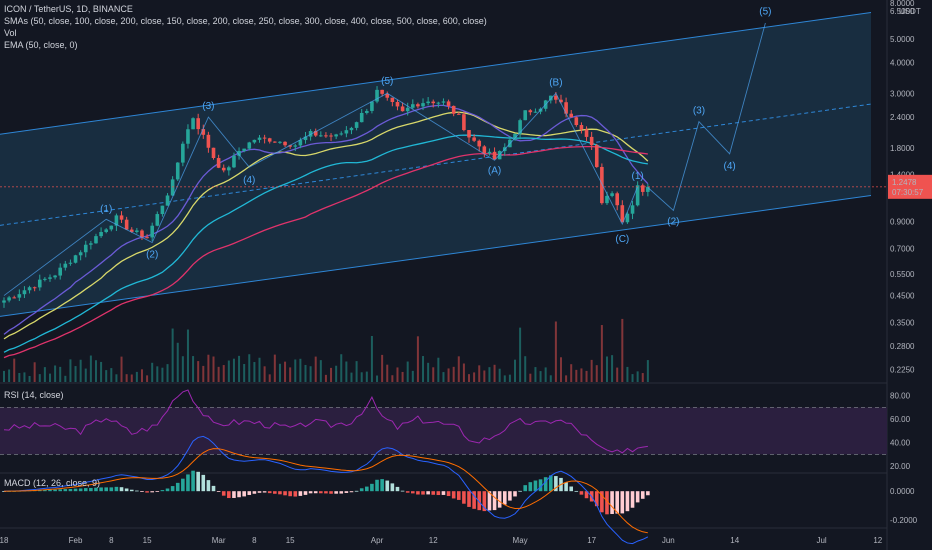 Image resolution: width=932 pixels, height=550 pixels. I want to click on wave-label: (1), so click(106, 209).